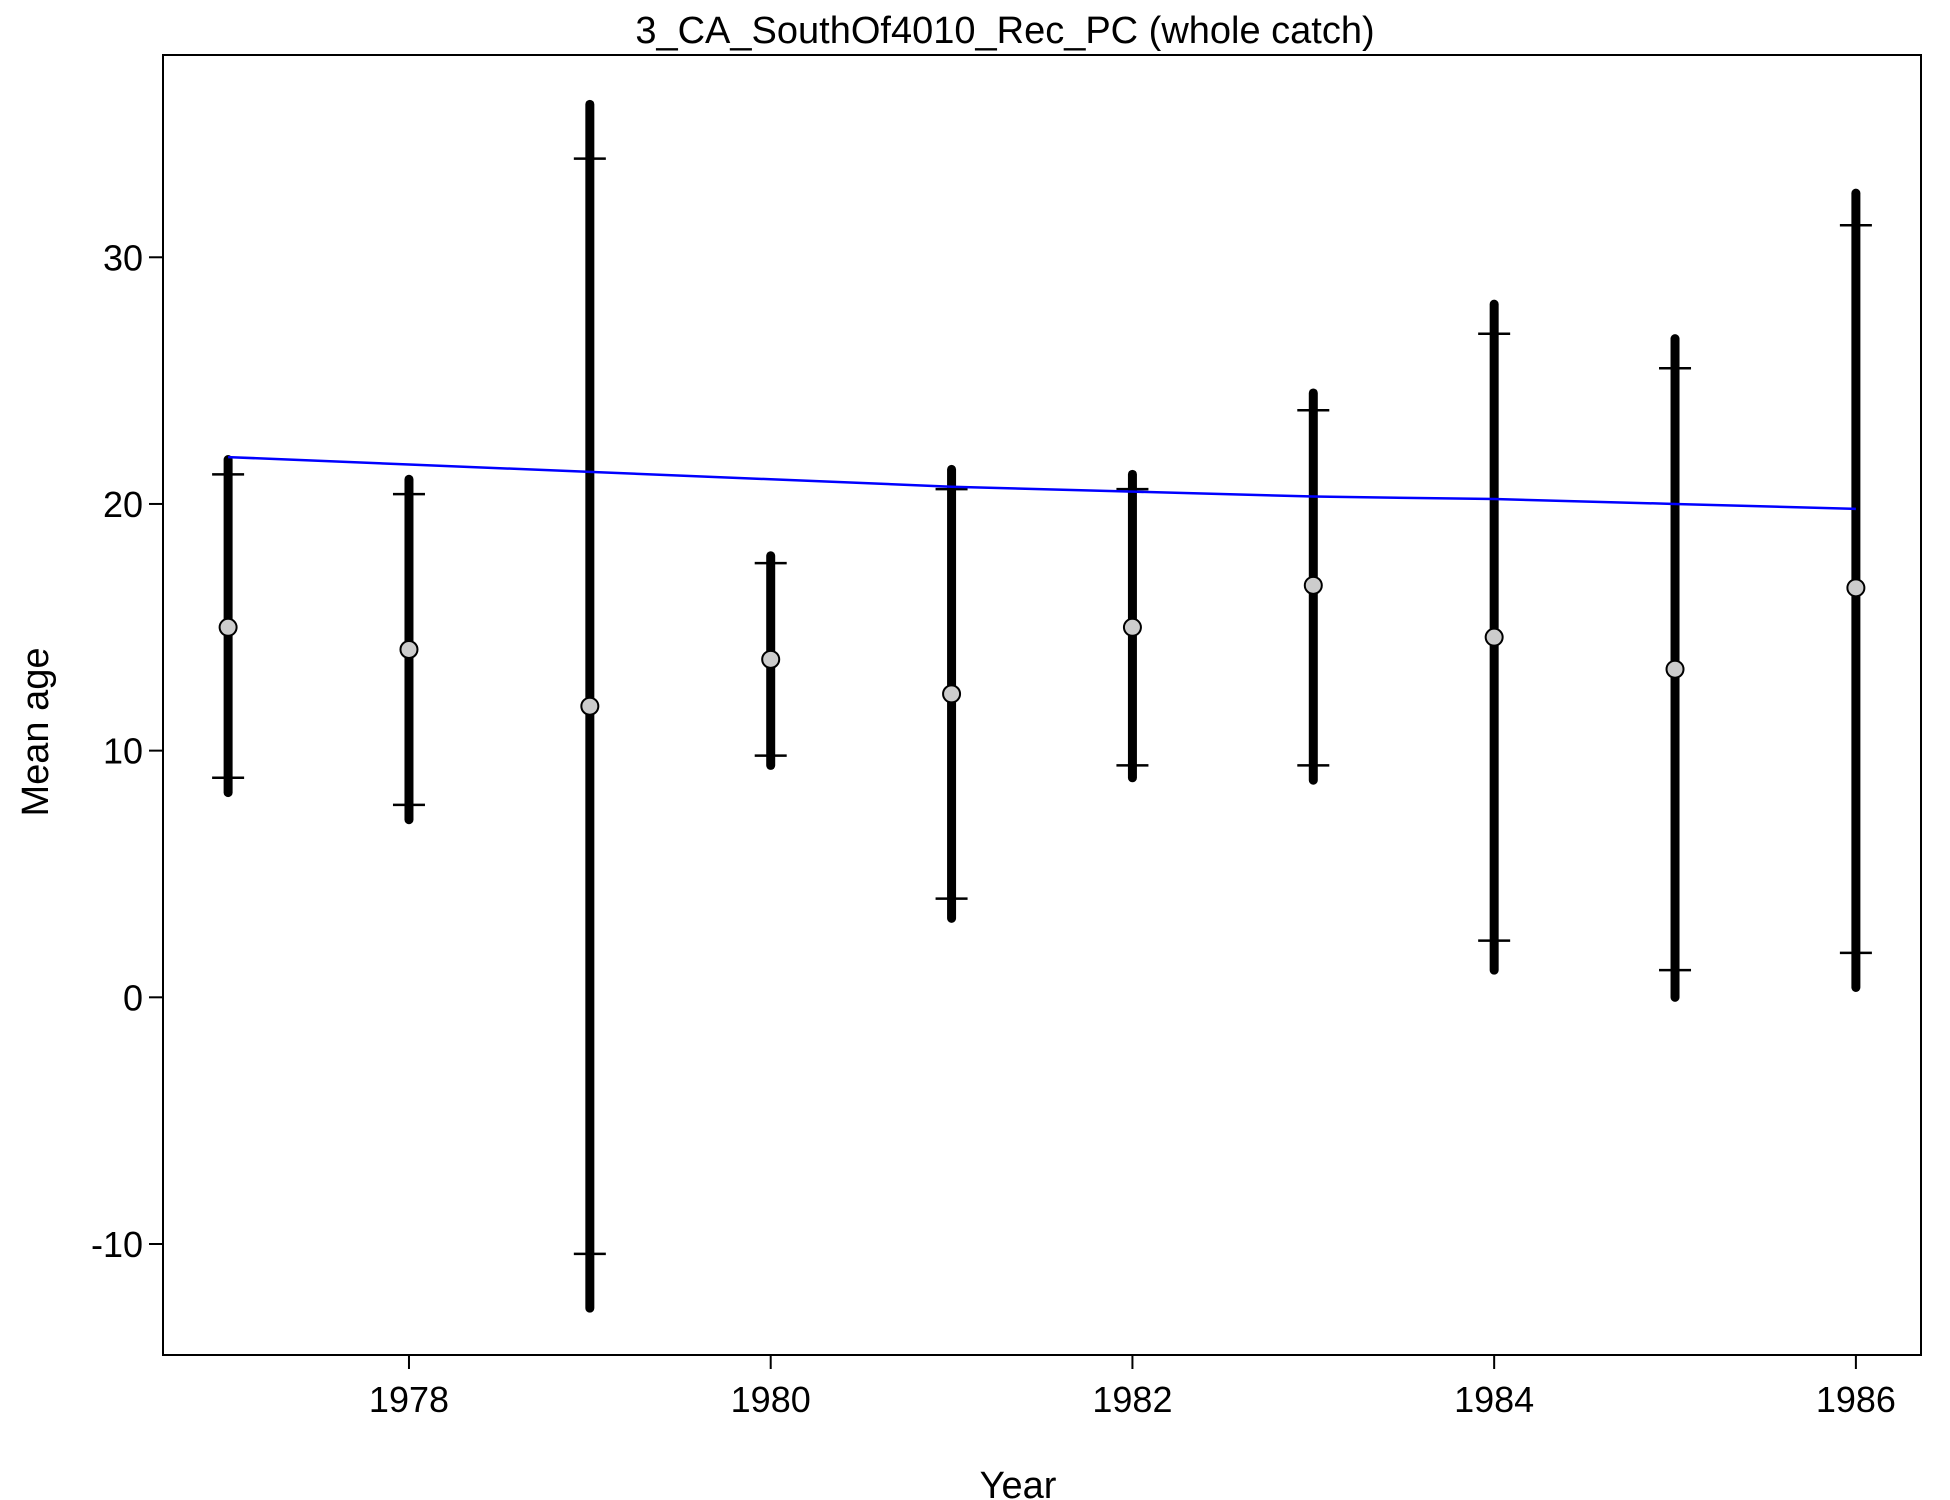  What do you see at coordinates (117, 1244) in the screenshot?
I see `y-tick-label: -10` at bounding box center [117, 1244].